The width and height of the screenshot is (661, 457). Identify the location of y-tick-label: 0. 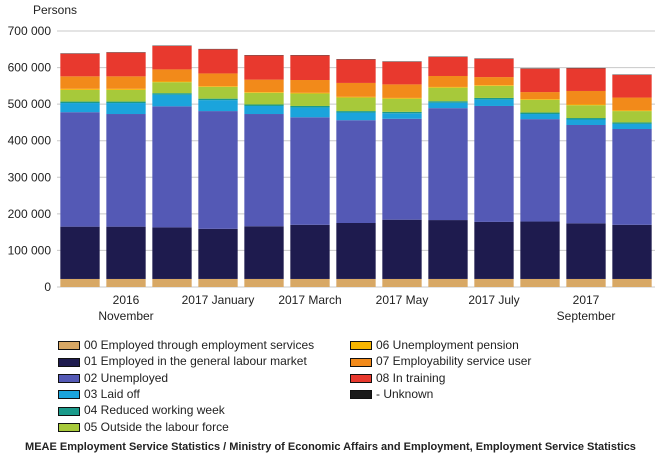
(47, 287).